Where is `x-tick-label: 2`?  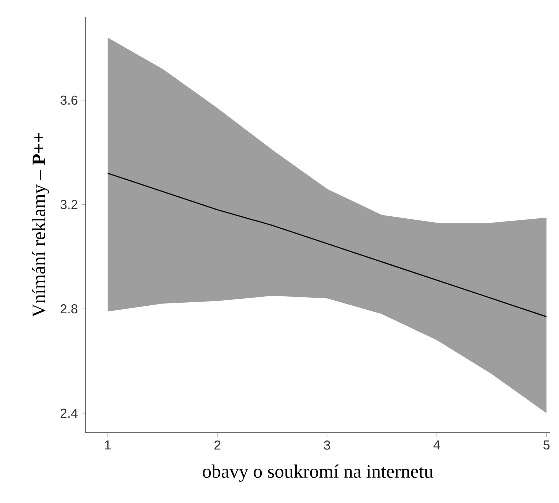 x-tick-label: 2 is located at coordinates (217, 445).